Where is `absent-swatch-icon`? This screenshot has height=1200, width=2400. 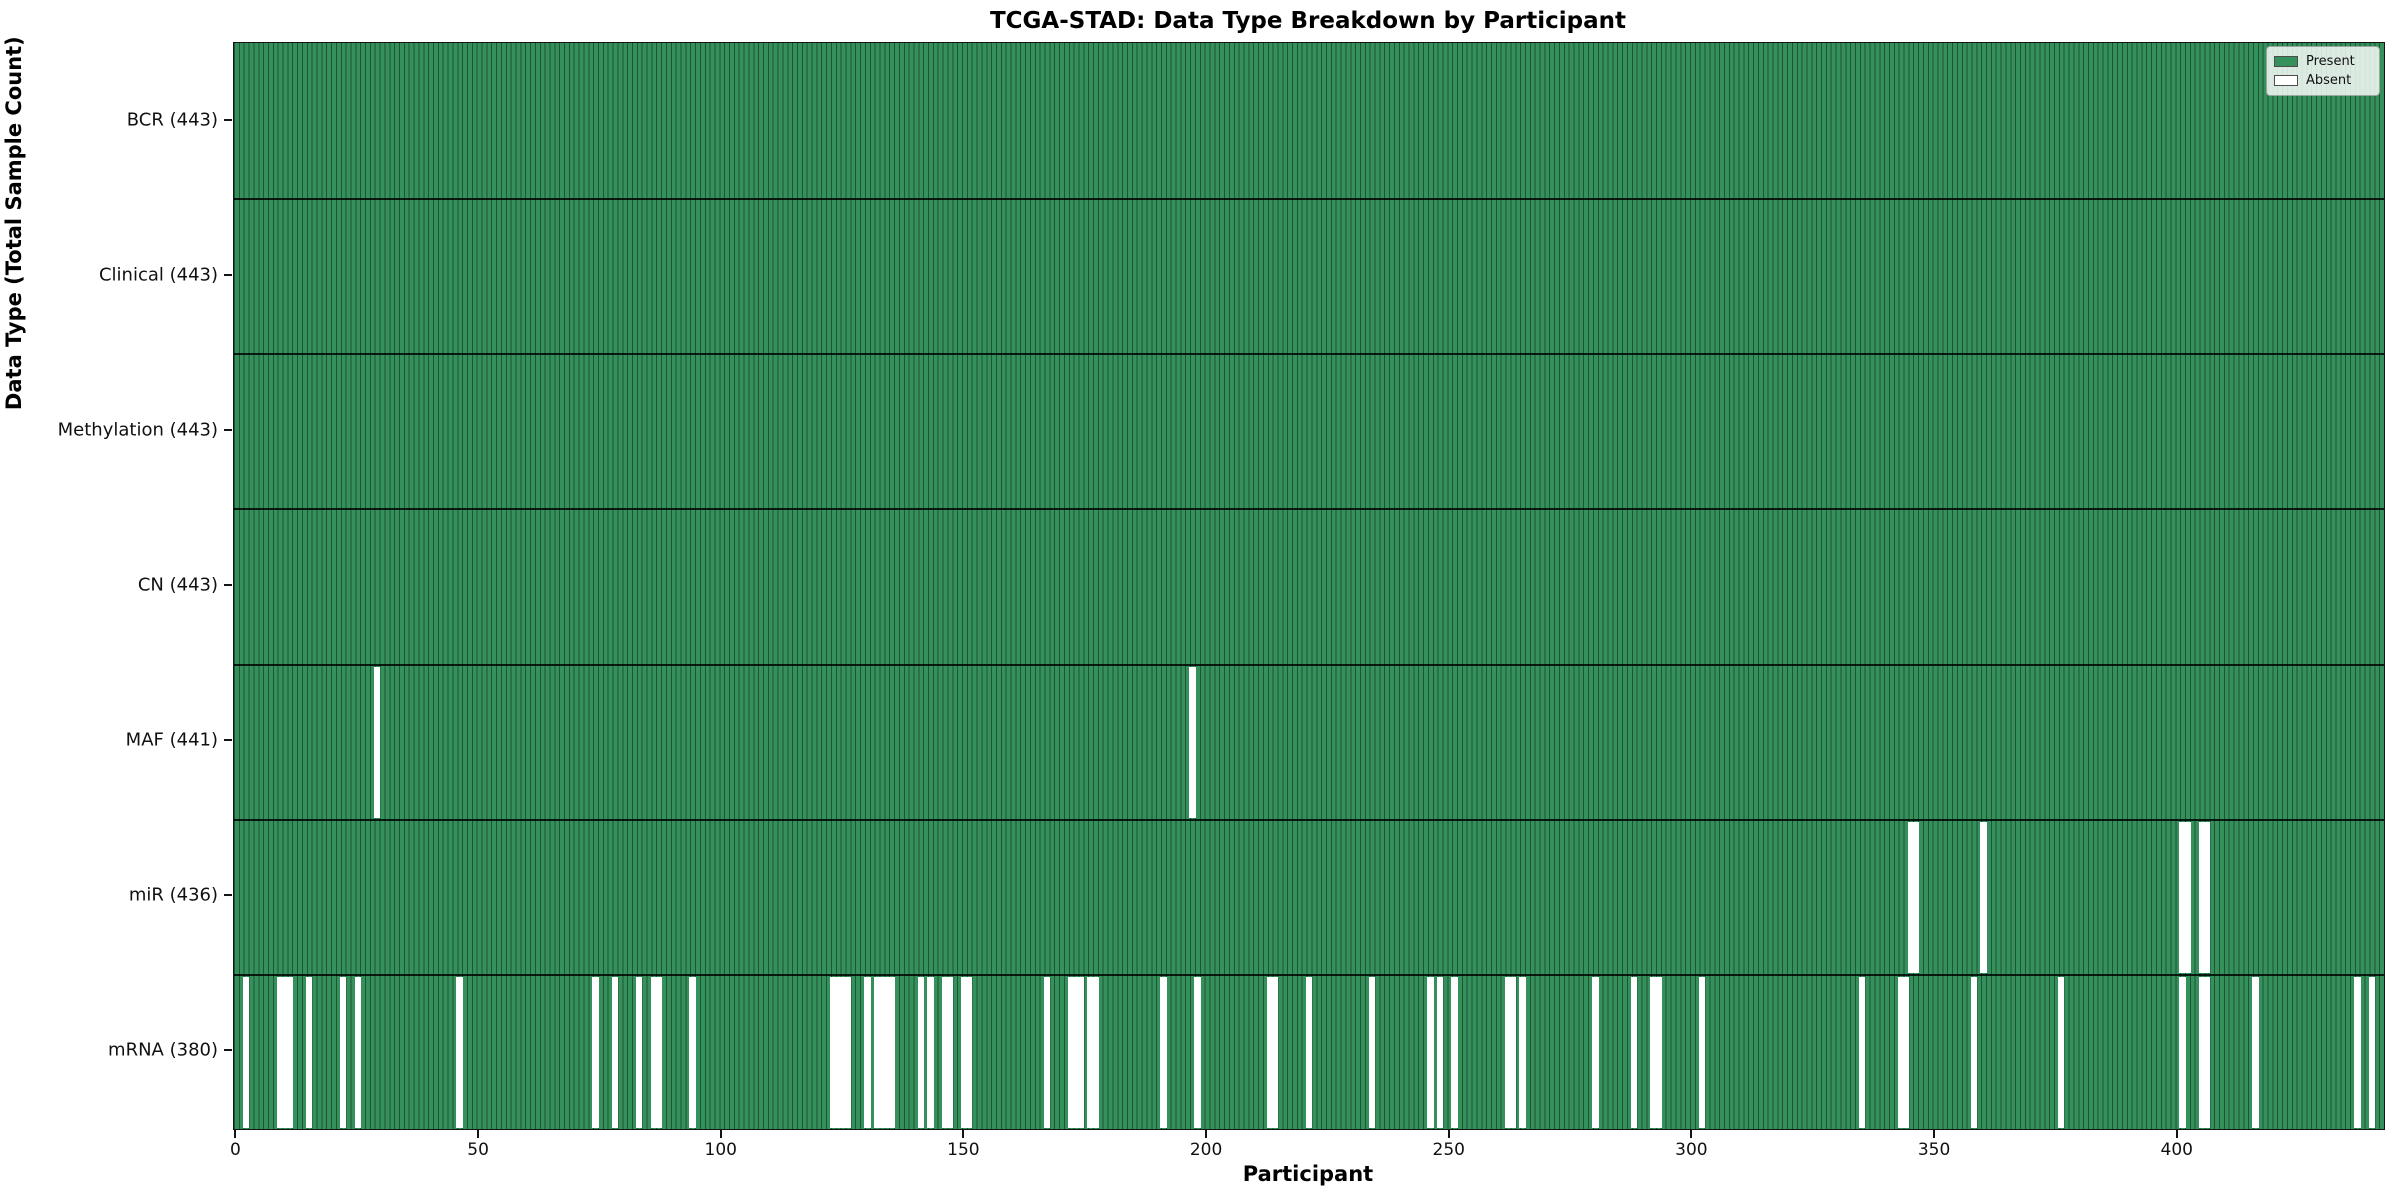
absent-swatch-icon is located at coordinates (2286, 80).